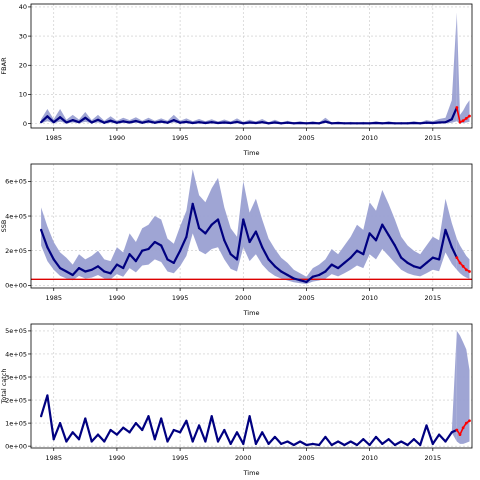  I want to click on x-tick-label: 2015, so click(433, 138).